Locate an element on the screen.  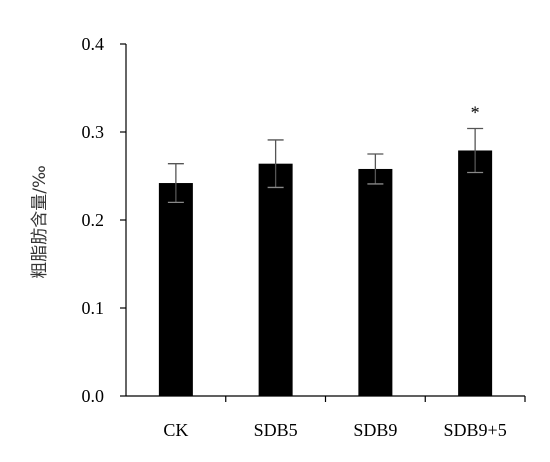
bar-sdb9 is located at coordinates (375, 282).